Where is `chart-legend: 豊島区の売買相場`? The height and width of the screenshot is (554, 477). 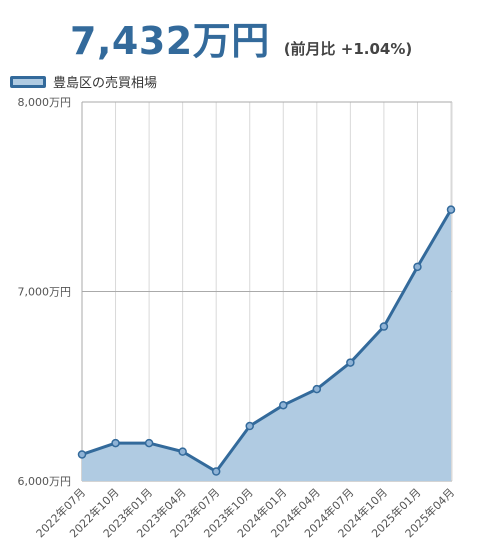
chart-legend: 豊島区の売買相場 is located at coordinates (83, 81).